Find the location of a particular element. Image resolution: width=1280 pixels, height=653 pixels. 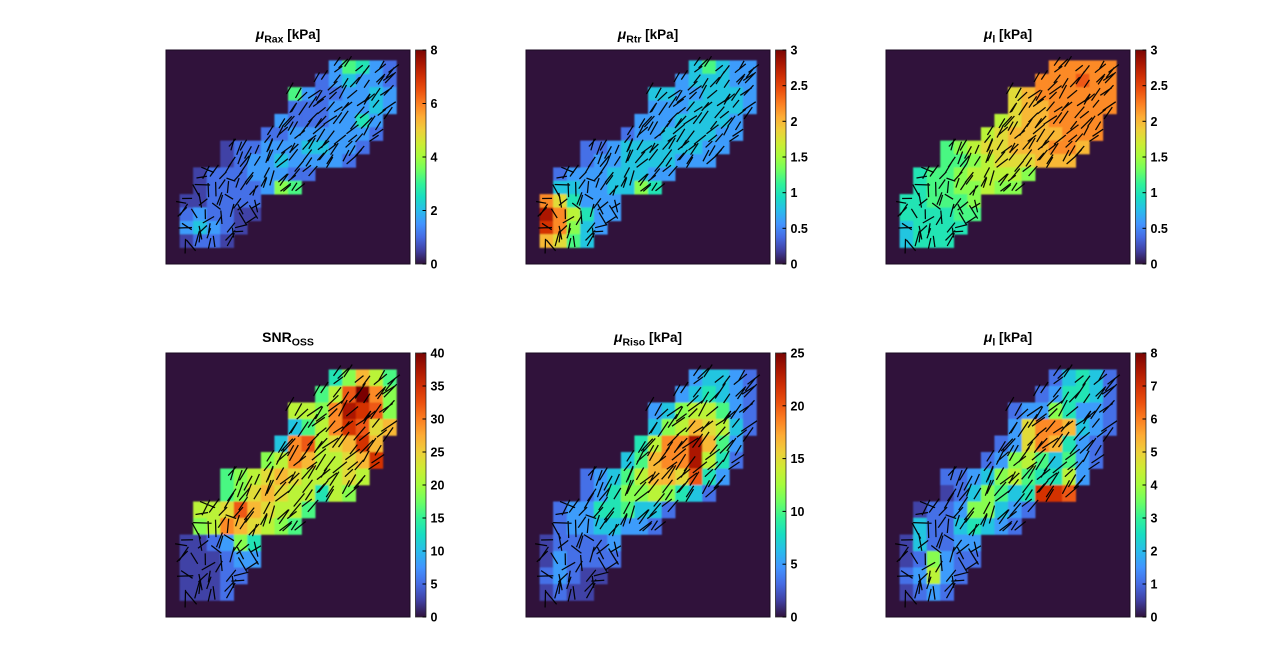

svg-text: μRiso [kPa] is located at coordinates (647, 339).